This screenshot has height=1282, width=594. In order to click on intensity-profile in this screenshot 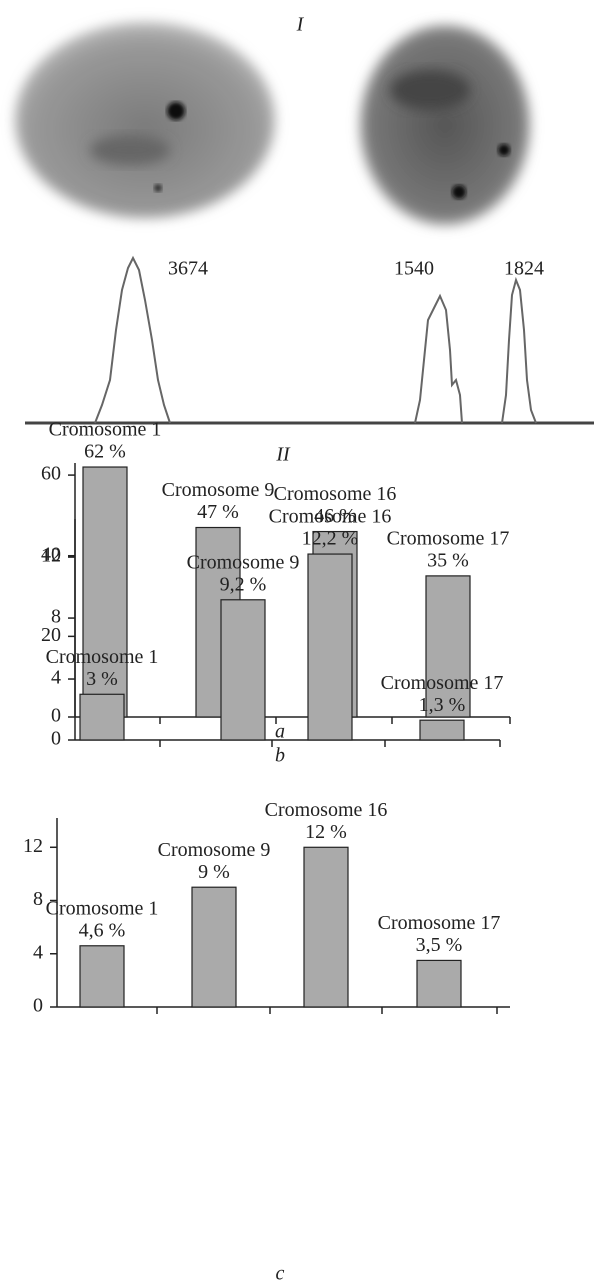, I will do `click(309, 340)`.